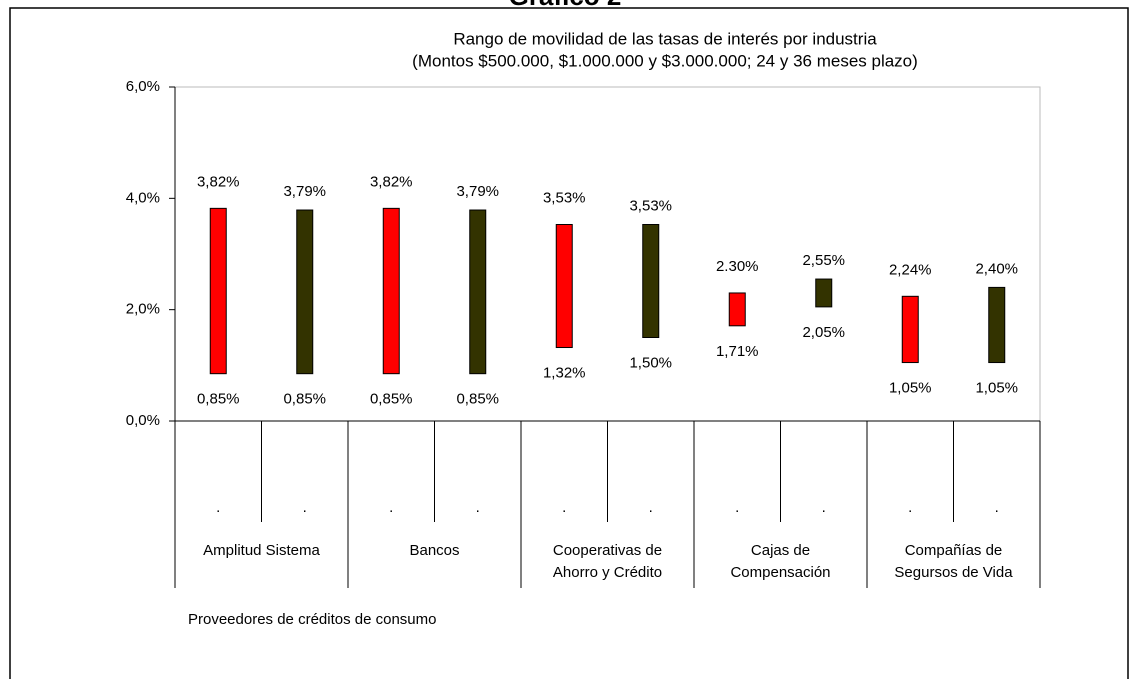  What do you see at coordinates (143, 420) in the screenshot?
I see `y-tick-label: 0,0%` at bounding box center [143, 420].